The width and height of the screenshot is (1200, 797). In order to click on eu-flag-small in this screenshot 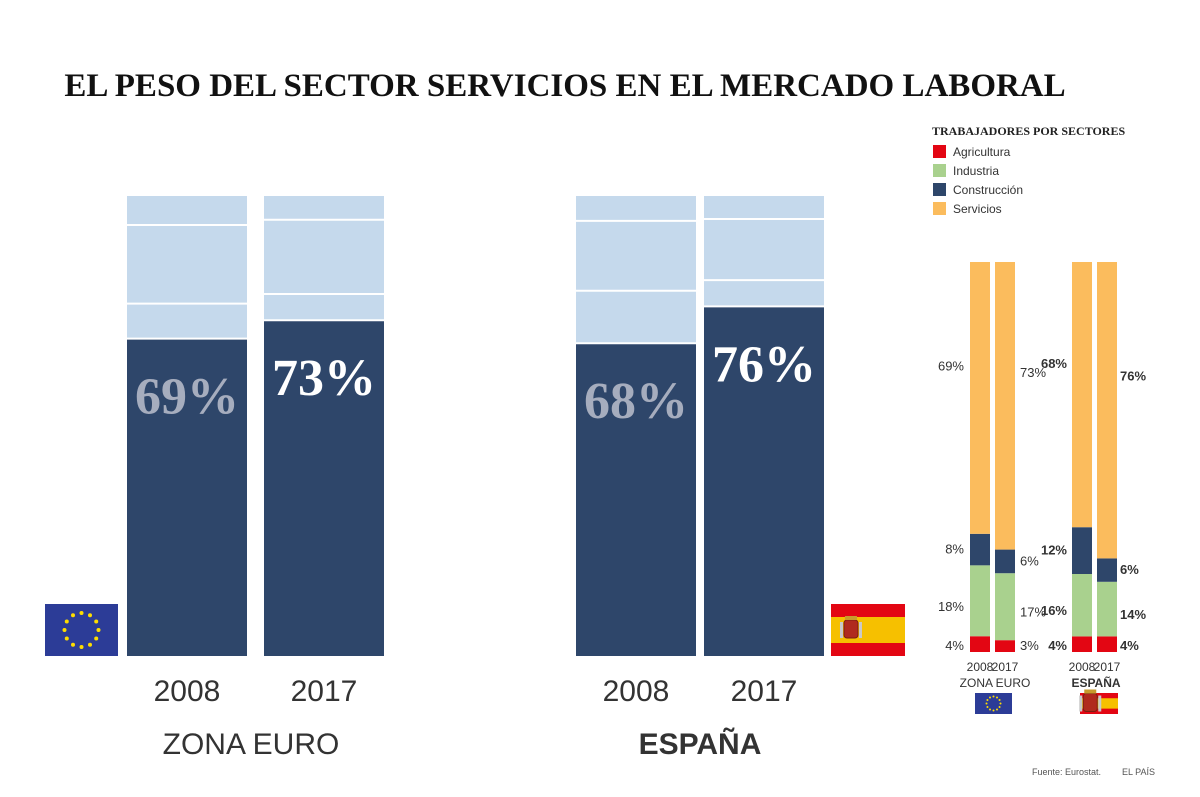, I will do `click(993, 703)`.